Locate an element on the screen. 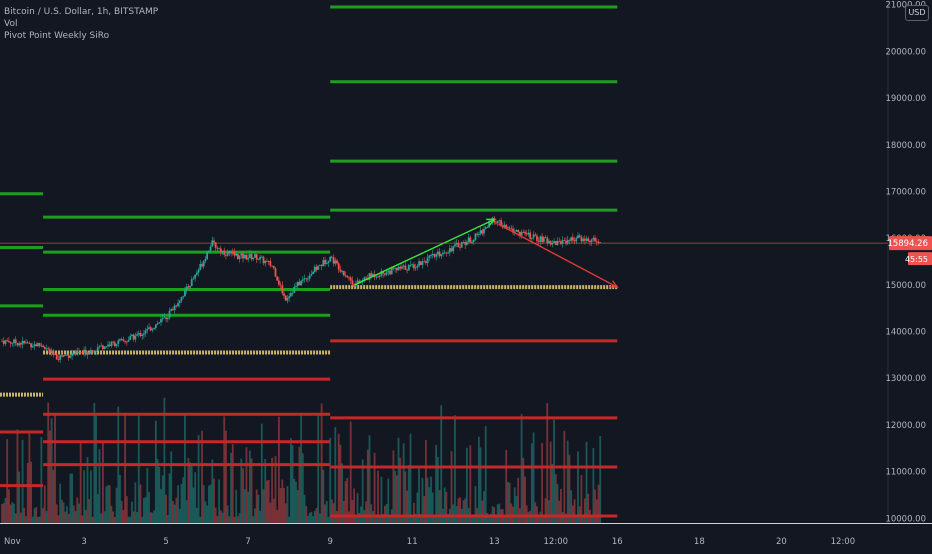 This screenshot has height=554, width=932. currency-button: USD is located at coordinates (917, 13).